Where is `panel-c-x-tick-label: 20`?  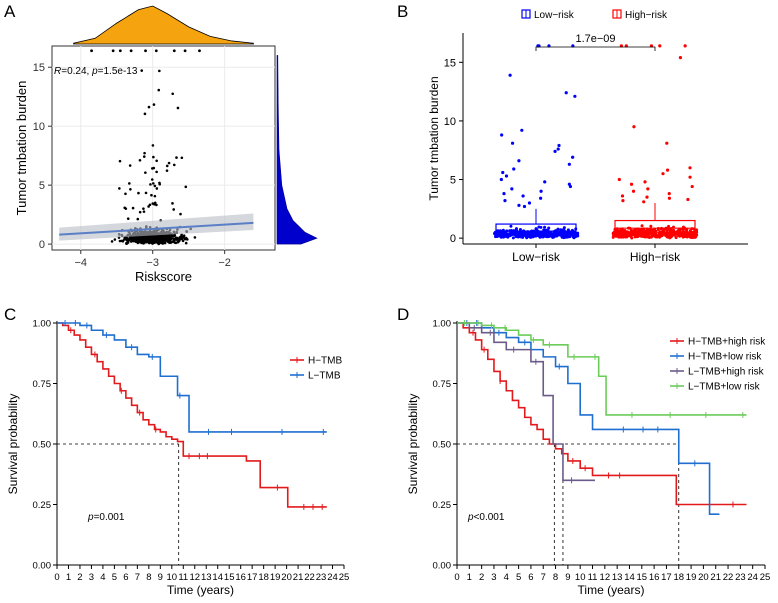
panel-c-x-tick-label: 20 is located at coordinates (286, 577).